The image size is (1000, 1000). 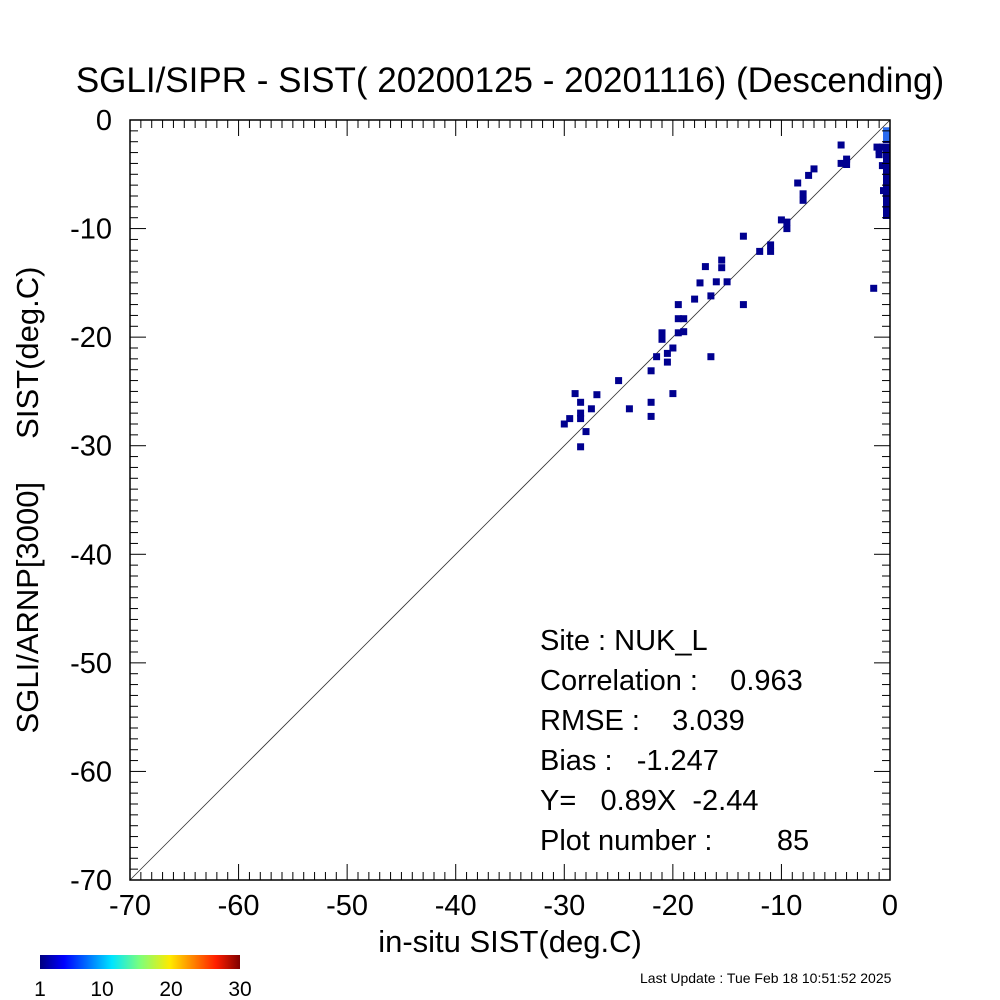 What do you see at coordinates (725, 289) in the screenshot?
I see `scatter-points` at bounding box center [725, 289].